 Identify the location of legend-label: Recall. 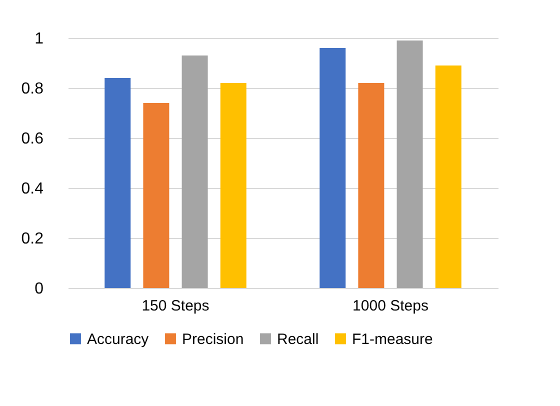
(298, 339).